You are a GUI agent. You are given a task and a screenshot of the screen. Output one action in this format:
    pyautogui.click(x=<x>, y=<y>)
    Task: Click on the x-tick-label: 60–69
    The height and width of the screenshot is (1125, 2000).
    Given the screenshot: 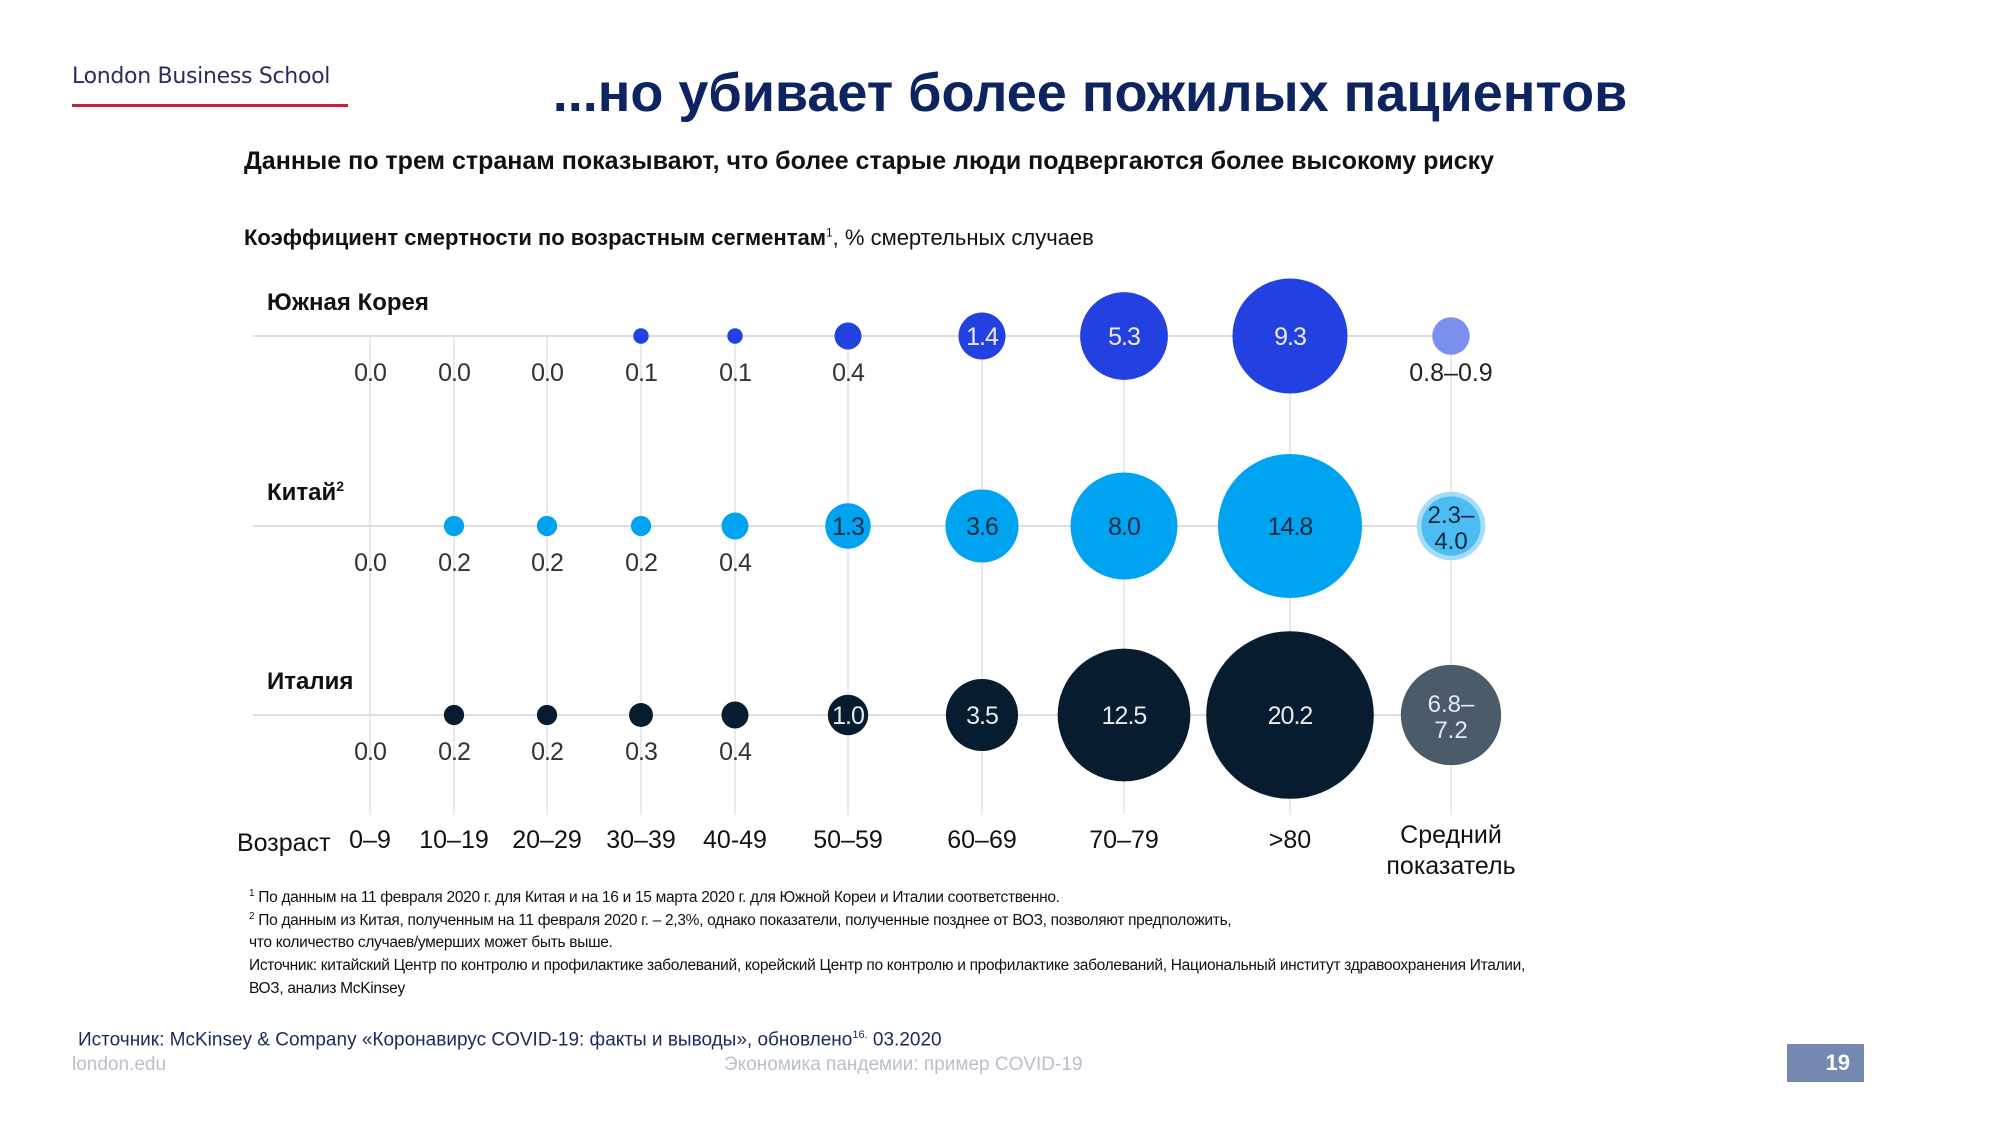 What is the action you would take?
    pyautogui.click(x=982, y=840)
    